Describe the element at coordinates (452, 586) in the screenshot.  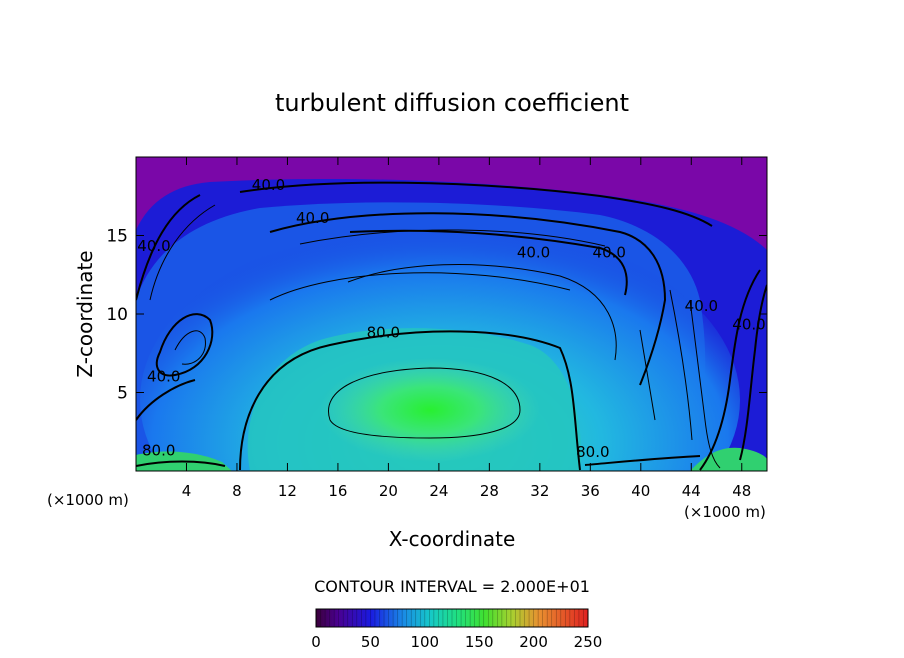
I see `contour-interval-text: CONTOUR INTERVAL = 2.000E+01` at that location.